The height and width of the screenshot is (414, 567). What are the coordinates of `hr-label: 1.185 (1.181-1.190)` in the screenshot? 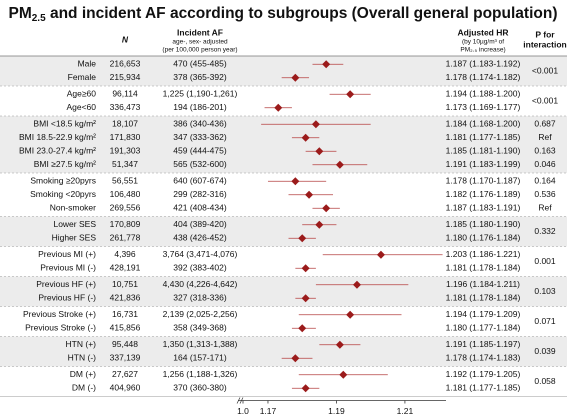 It's located at (483, 151).